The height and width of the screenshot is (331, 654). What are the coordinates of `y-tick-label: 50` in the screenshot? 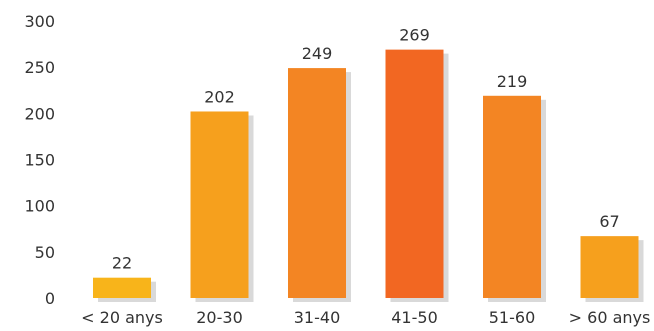 It's located at (45, 252).